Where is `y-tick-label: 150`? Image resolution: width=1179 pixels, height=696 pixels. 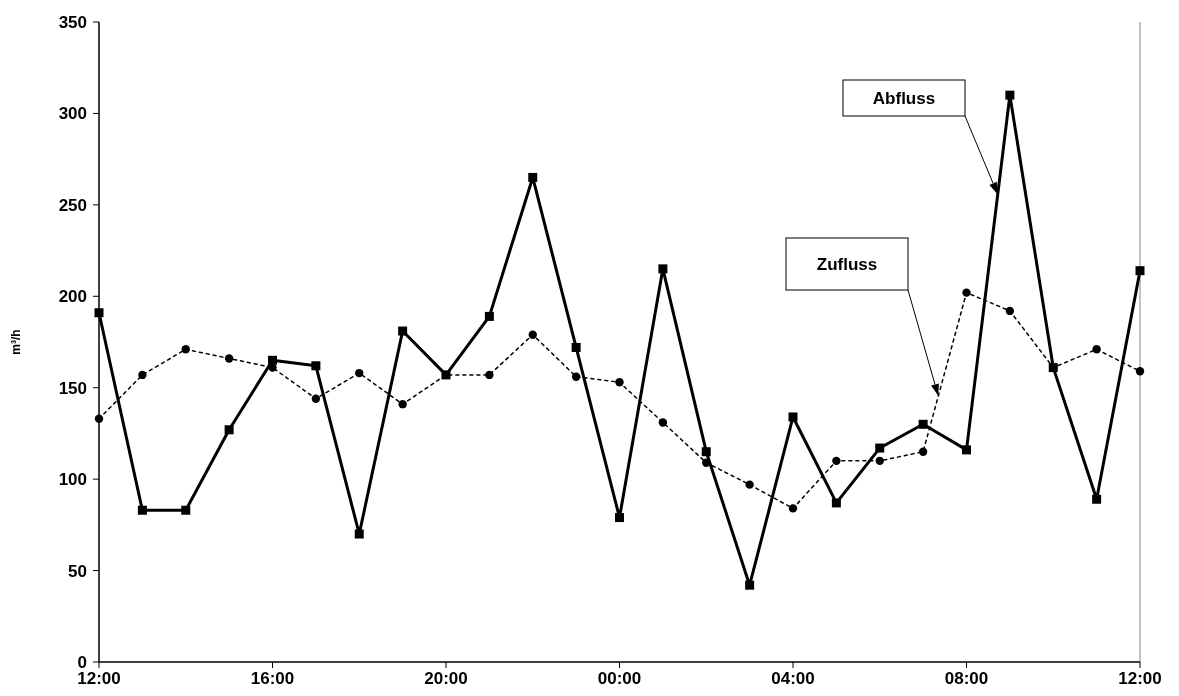
y-tick-label: 150 is located at coordinates (72, 388).